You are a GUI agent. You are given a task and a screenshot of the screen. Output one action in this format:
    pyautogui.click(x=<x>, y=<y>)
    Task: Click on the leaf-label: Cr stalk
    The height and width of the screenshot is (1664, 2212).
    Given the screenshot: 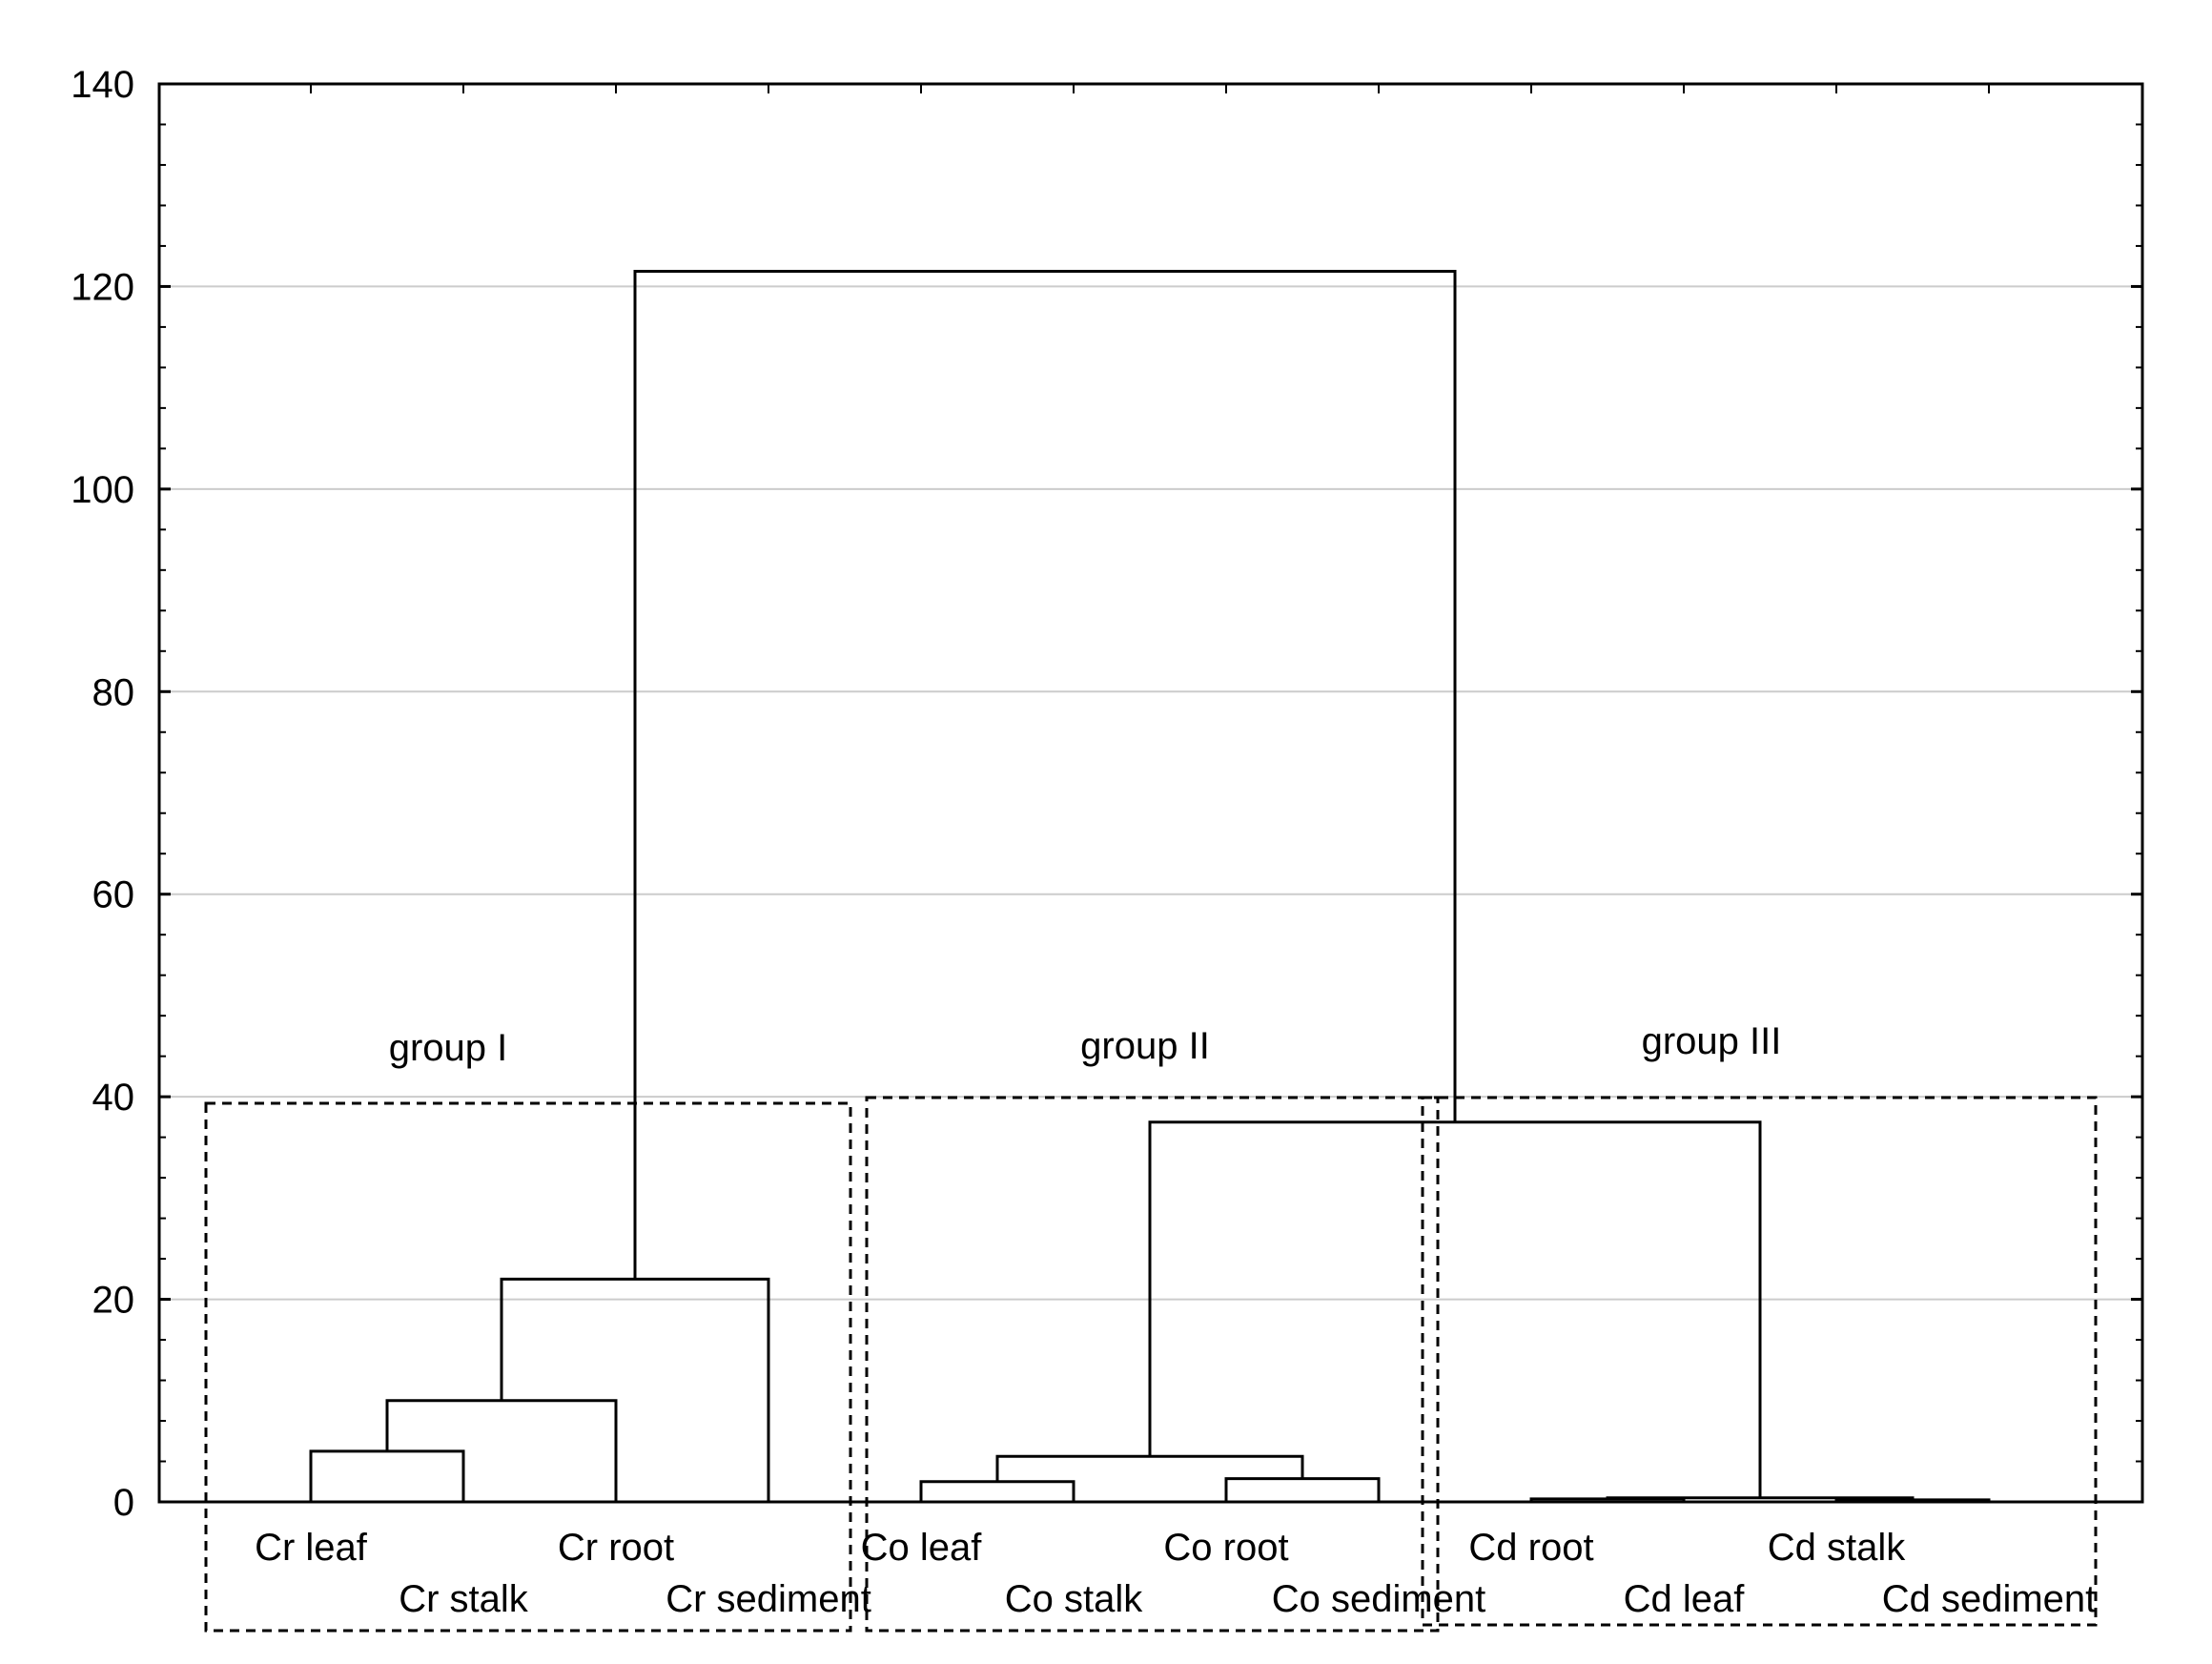 What is the action you would take?
    pyautogui.click(x=464, y=1599)
    